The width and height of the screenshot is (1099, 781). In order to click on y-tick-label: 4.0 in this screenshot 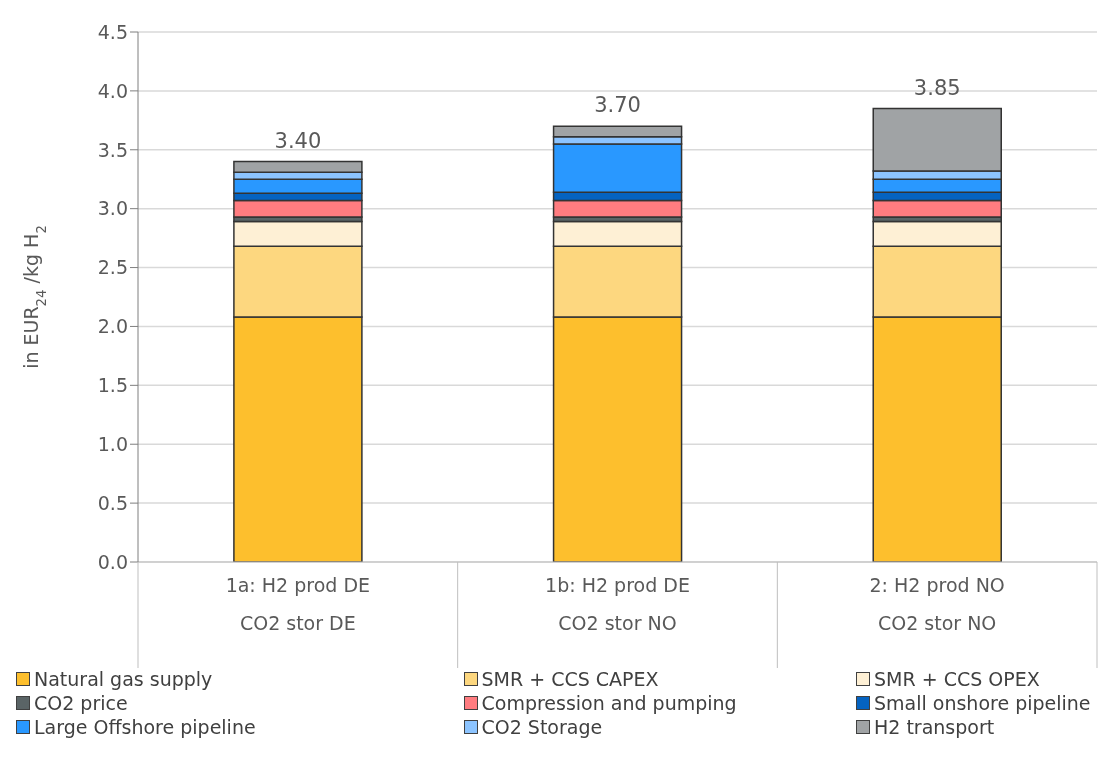, I will do `click(112, 90)`.